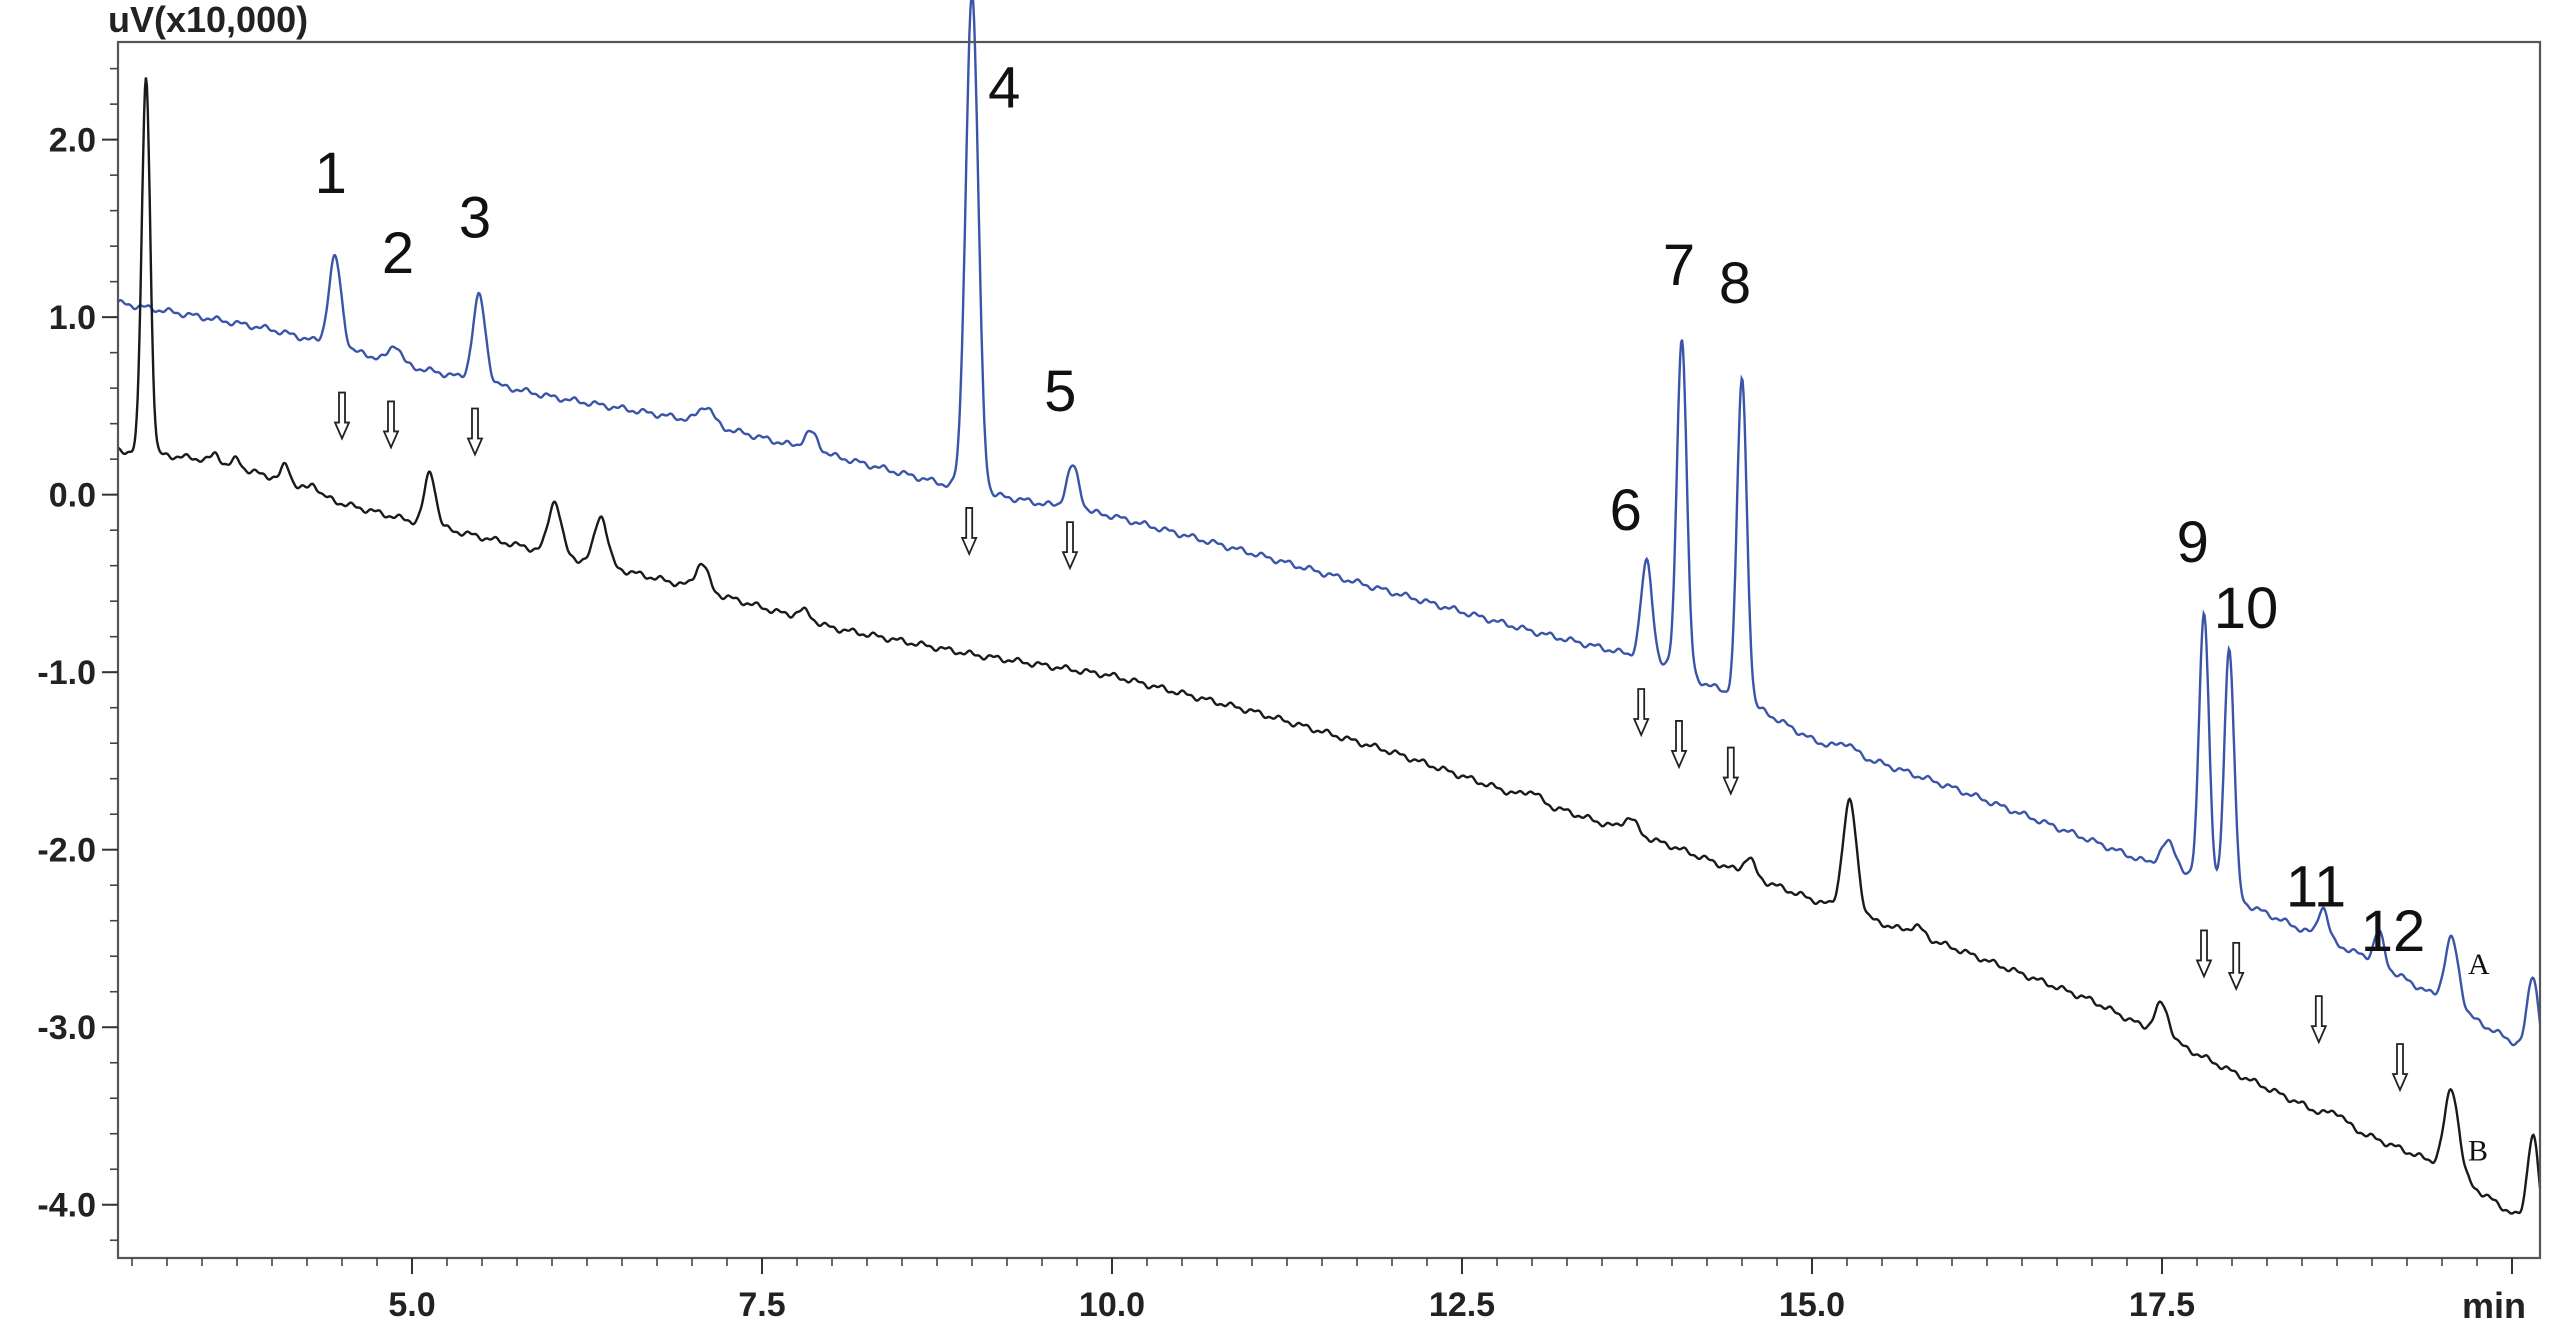 The image size is (2550, 1343). I want to click on peak-label: 1, so click(331, 173).